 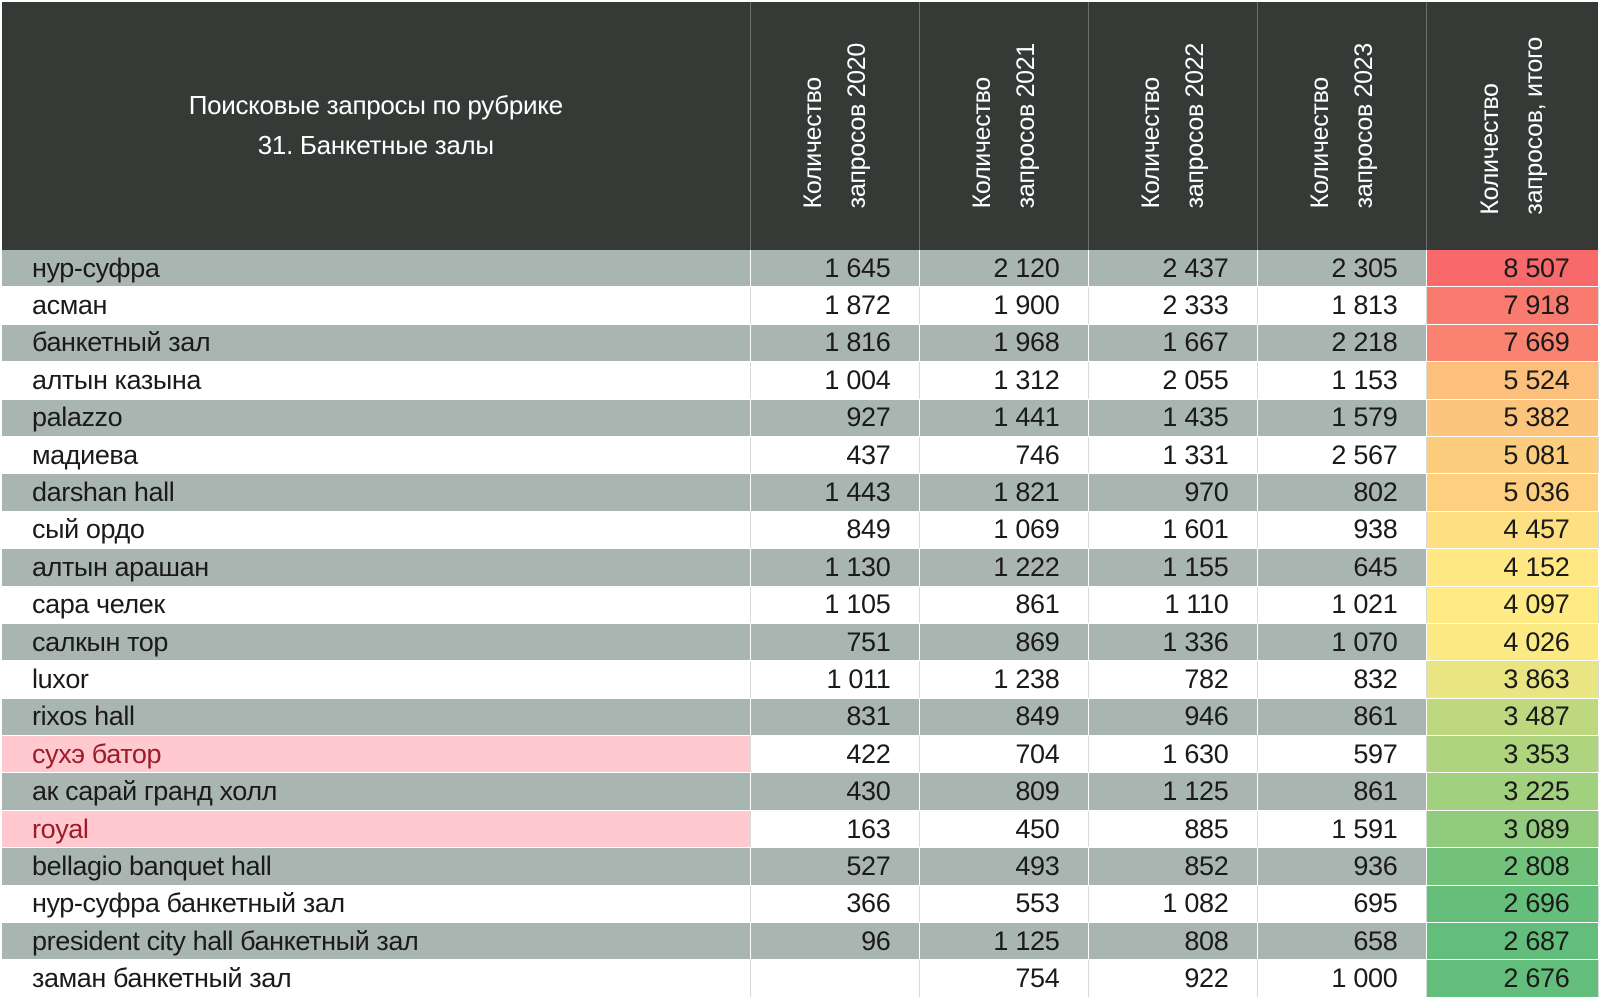 What do you see at coordinates (376, 530) in the screenshot?
I see `row-name-cell: сый ордо` at bounding box center [376, 530].